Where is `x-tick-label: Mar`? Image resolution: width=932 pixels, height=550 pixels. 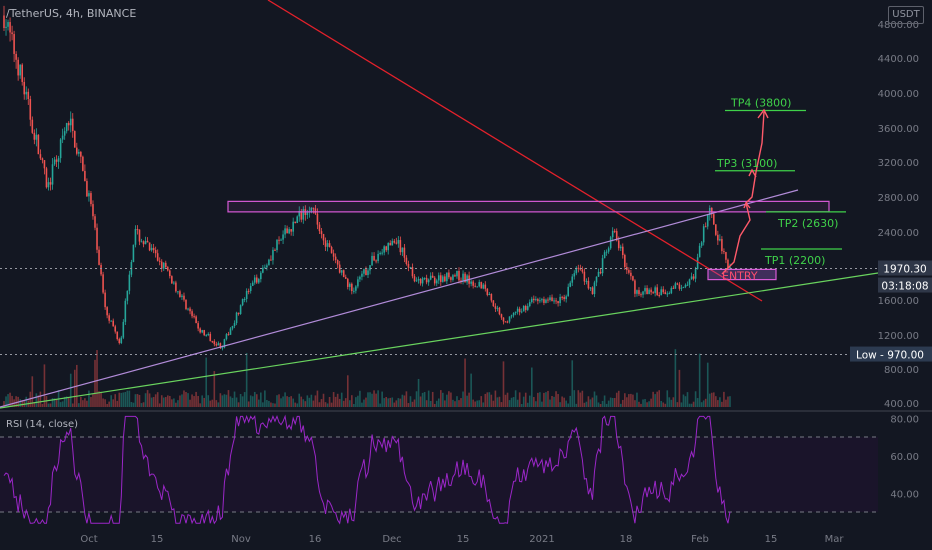
x-tick-label: Mar is located at coordinates (835, 539).